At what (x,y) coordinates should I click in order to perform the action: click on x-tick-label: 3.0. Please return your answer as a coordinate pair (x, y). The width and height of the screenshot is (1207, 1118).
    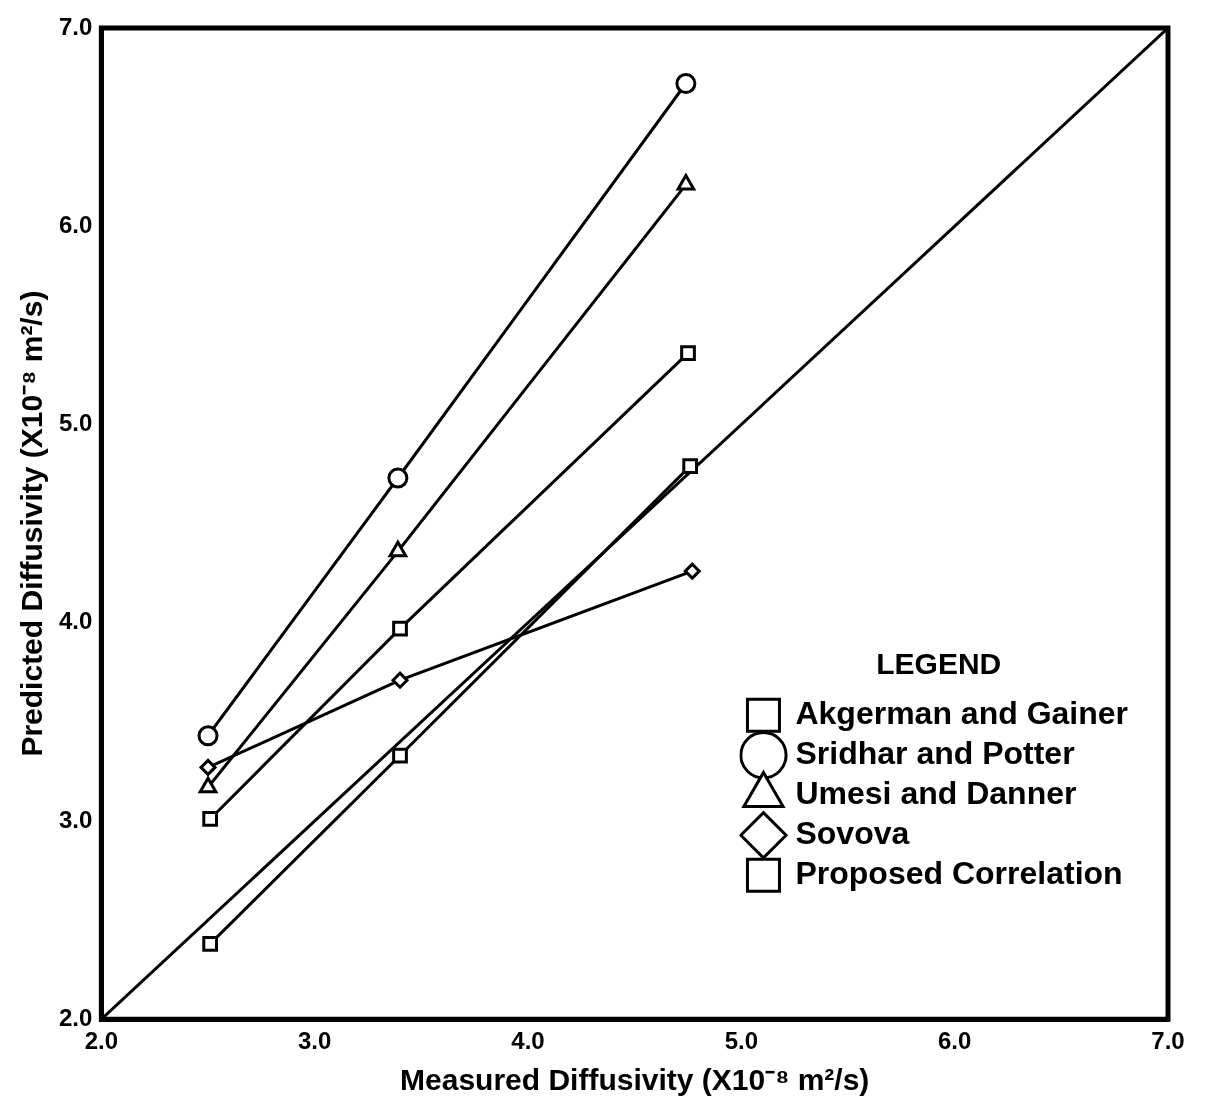
    Looking at the image, I should click on (315, 1041).